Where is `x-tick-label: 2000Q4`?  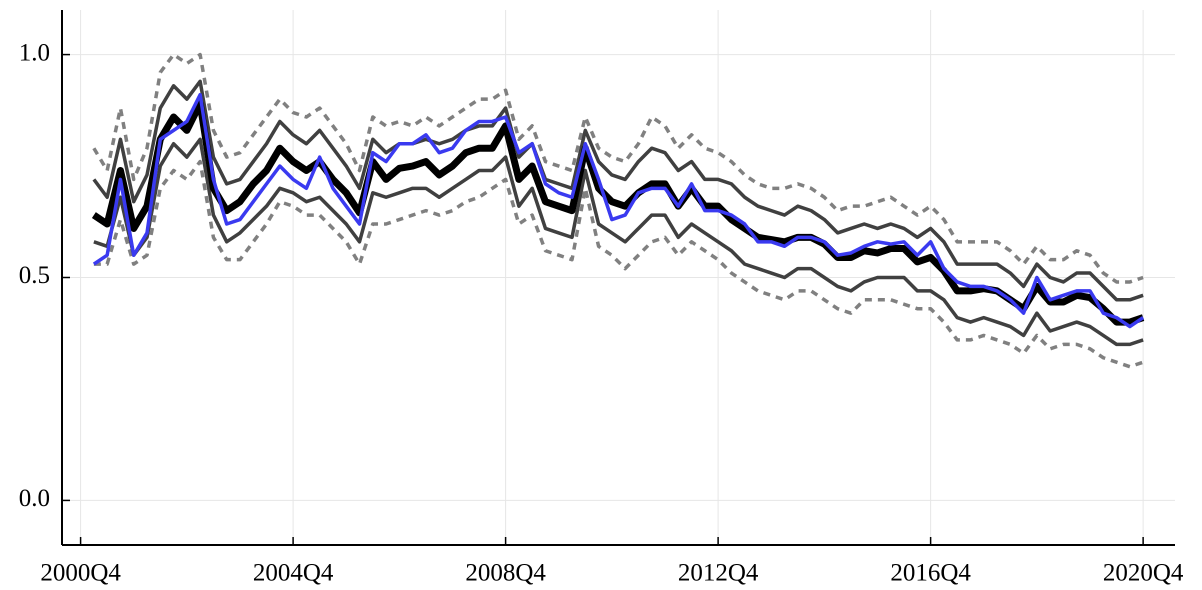 x-tick-label: 2000Q4 is located at coordinates (80, 573).